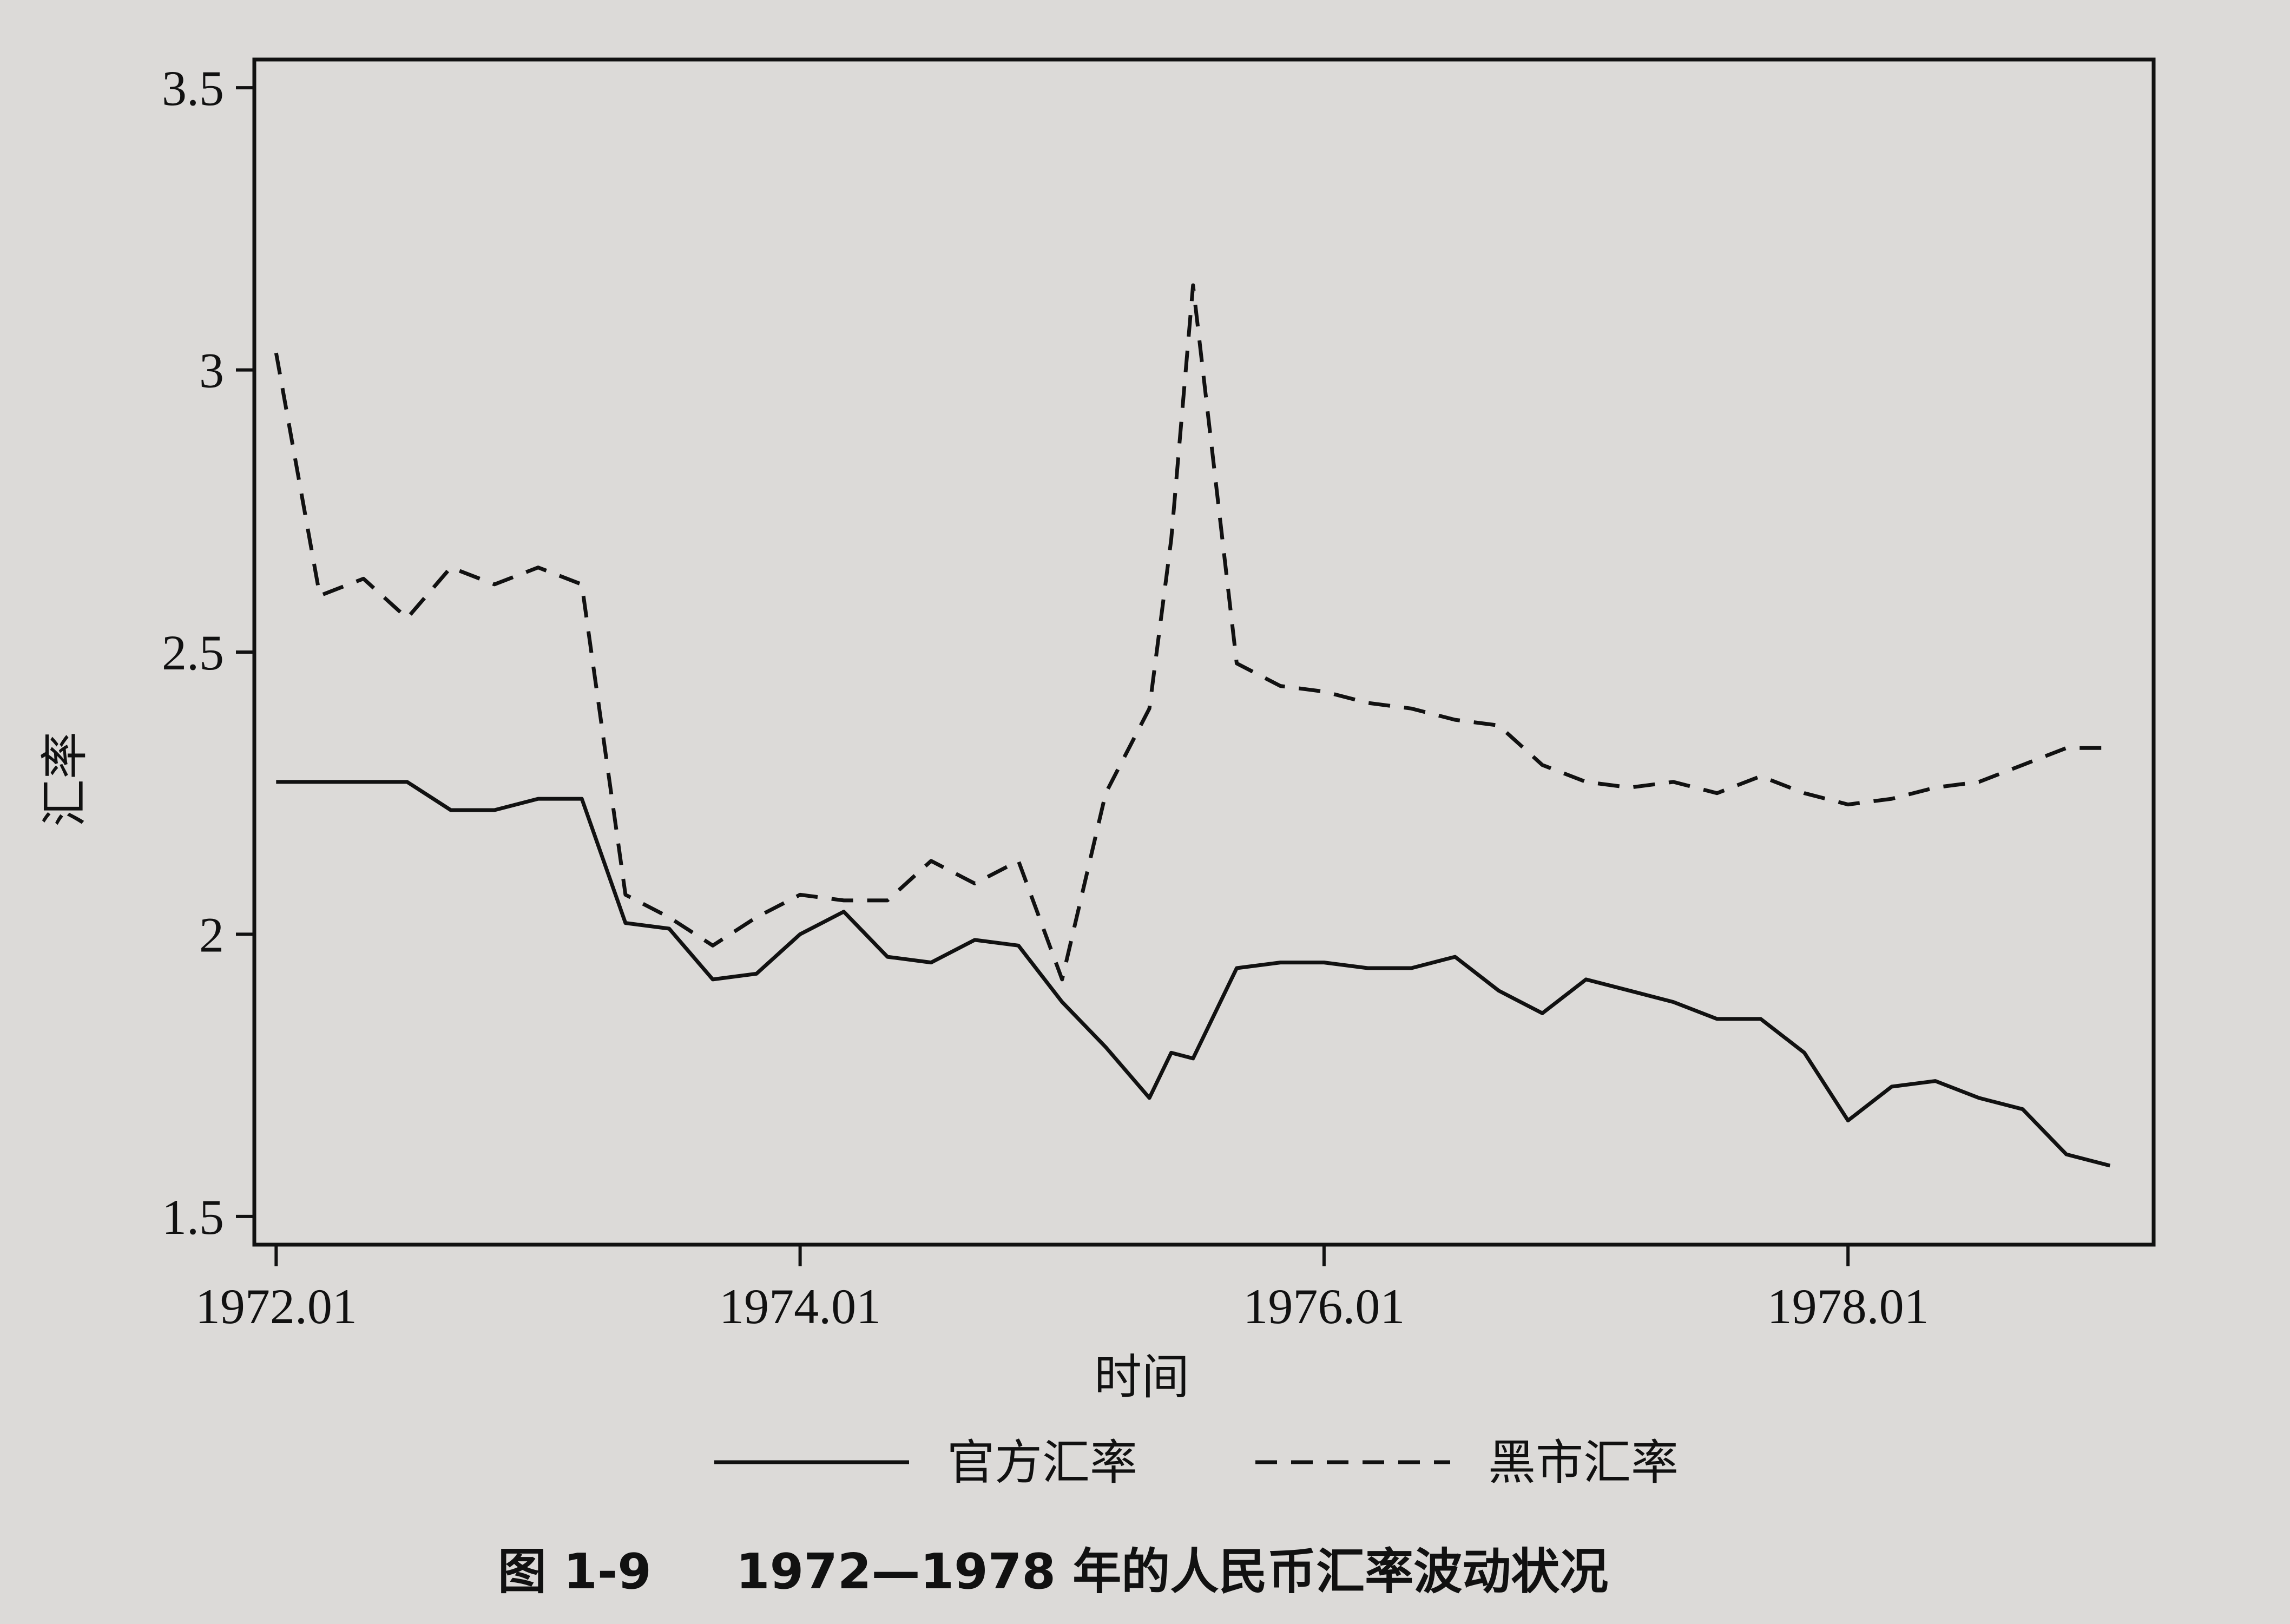 The image size is (2290, 1624). What do you see at coordinates (276, 1306) in the screenshot?
I see `x-tick-label: 1972.01` at bounding box center [276, 1306].